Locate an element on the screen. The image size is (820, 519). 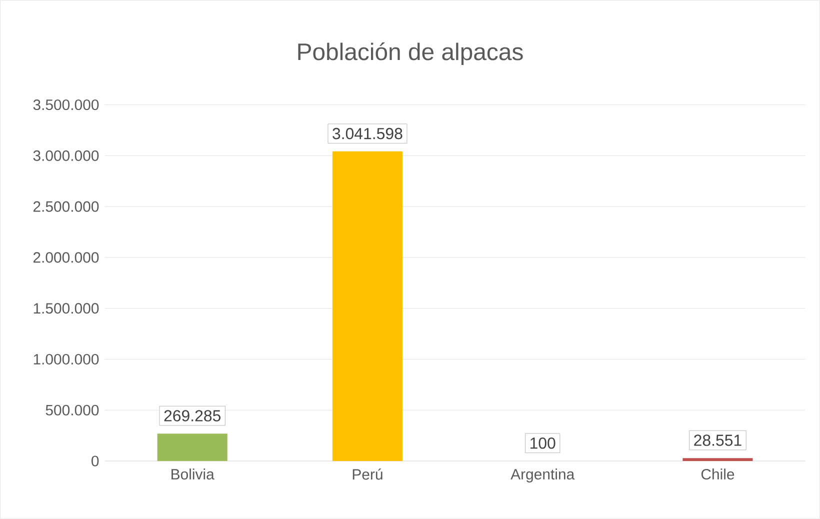
y-tick-label: 500.000 is located at coordinates (72, 410).